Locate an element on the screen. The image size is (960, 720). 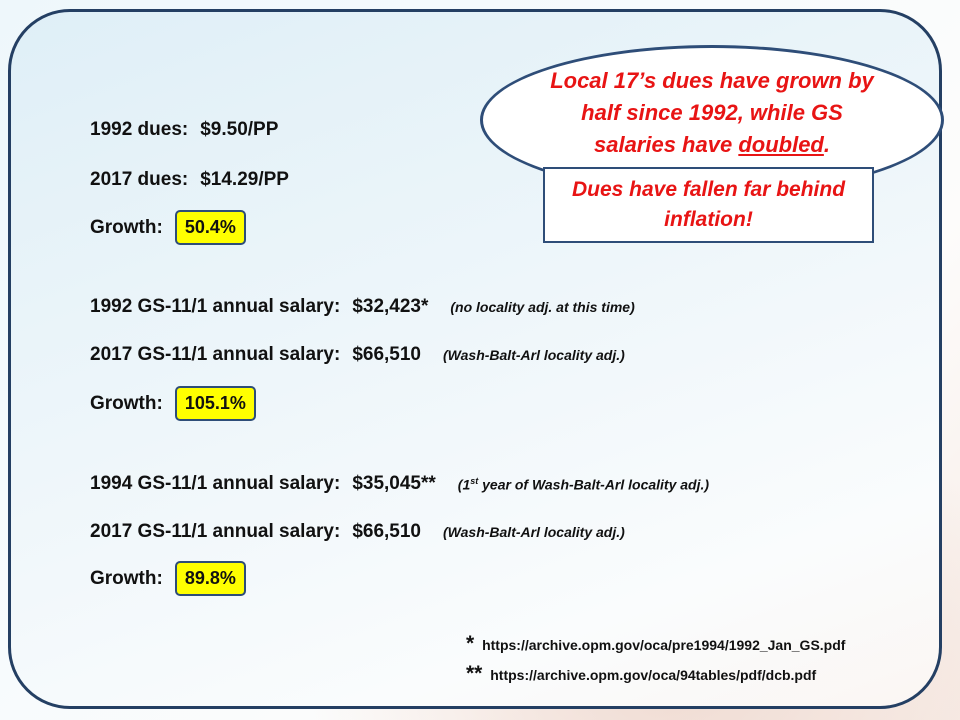
salary-growth-badge-b: 89.8% is located at coordinates (210, 578).